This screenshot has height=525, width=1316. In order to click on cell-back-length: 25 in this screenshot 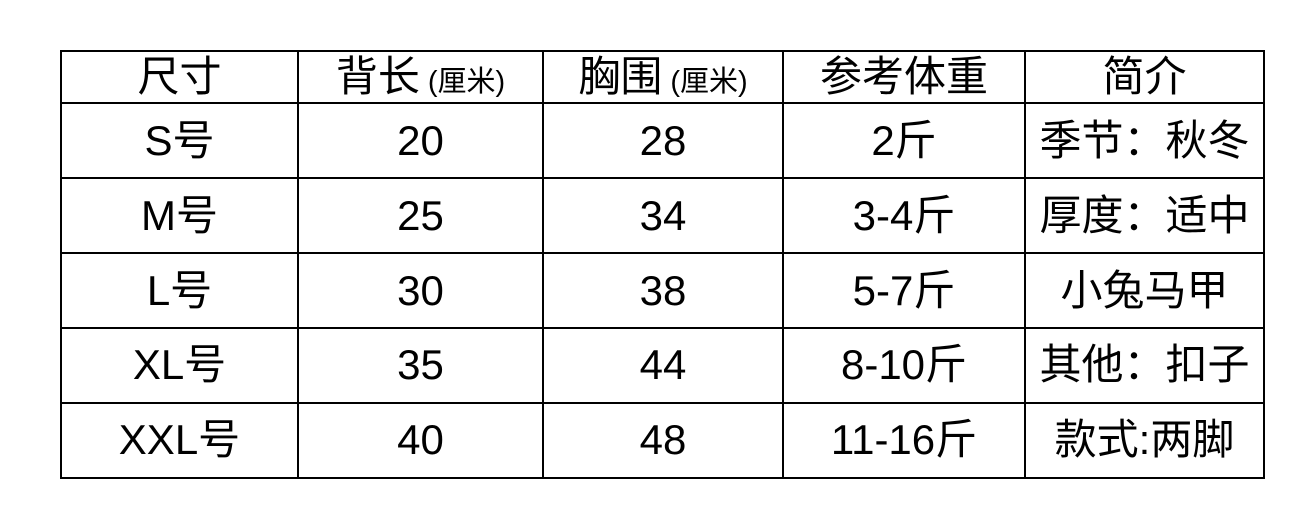, I will do `click(420, 216)`.